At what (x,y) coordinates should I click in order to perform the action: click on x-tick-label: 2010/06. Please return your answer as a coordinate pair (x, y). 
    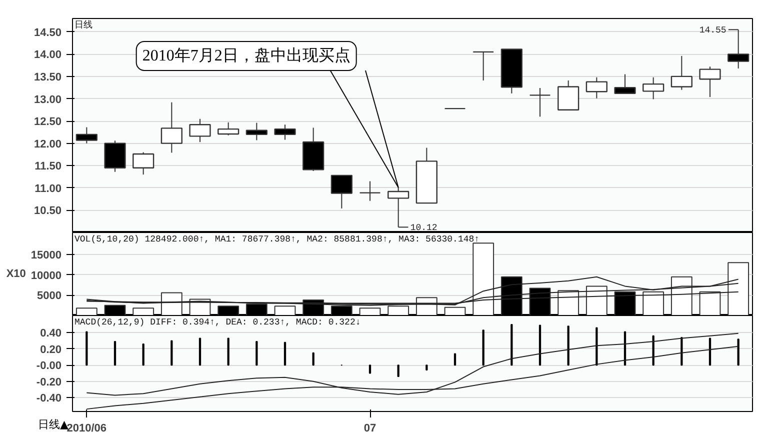
    Looking at the image, I should click on (86, 428).